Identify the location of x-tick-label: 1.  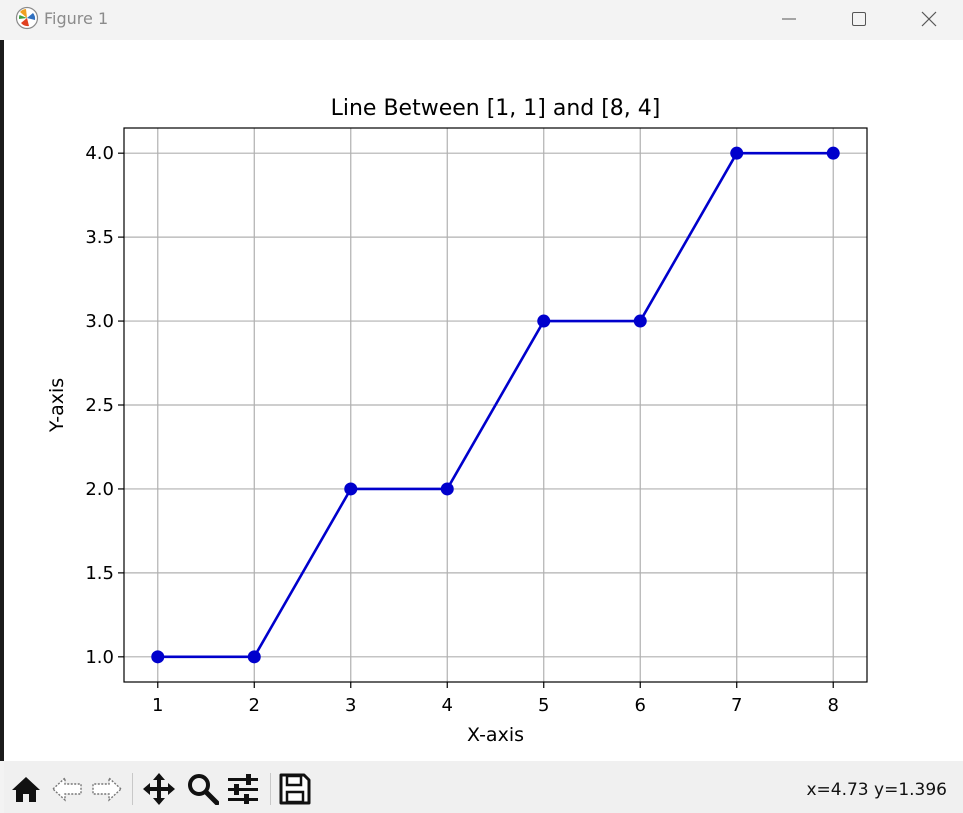
(157, 705).